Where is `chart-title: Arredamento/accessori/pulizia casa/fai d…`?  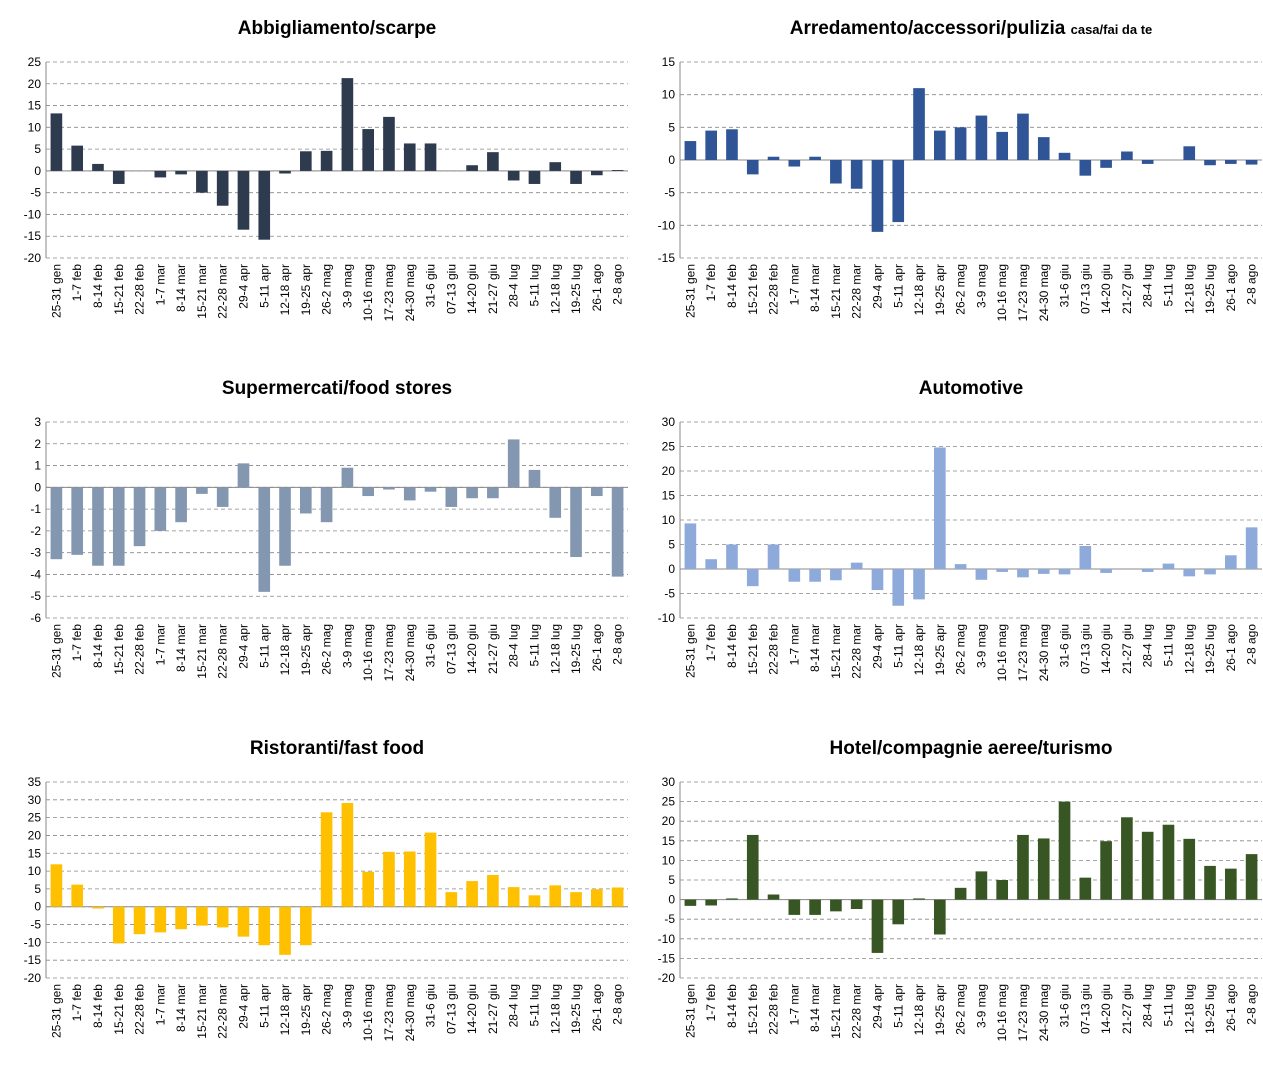 chart-title: Arredamento/accessori/pulizia casa/fai d… is located at coordinates (971, 28).